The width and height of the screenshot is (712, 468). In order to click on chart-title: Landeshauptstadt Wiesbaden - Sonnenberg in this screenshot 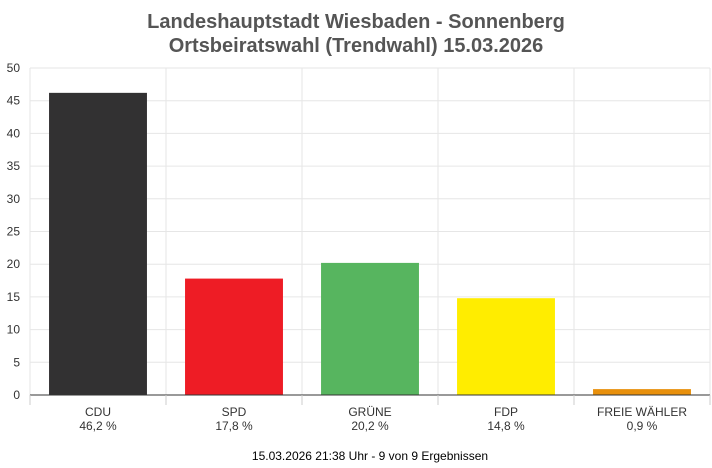, I will do `click(356, 22)`.